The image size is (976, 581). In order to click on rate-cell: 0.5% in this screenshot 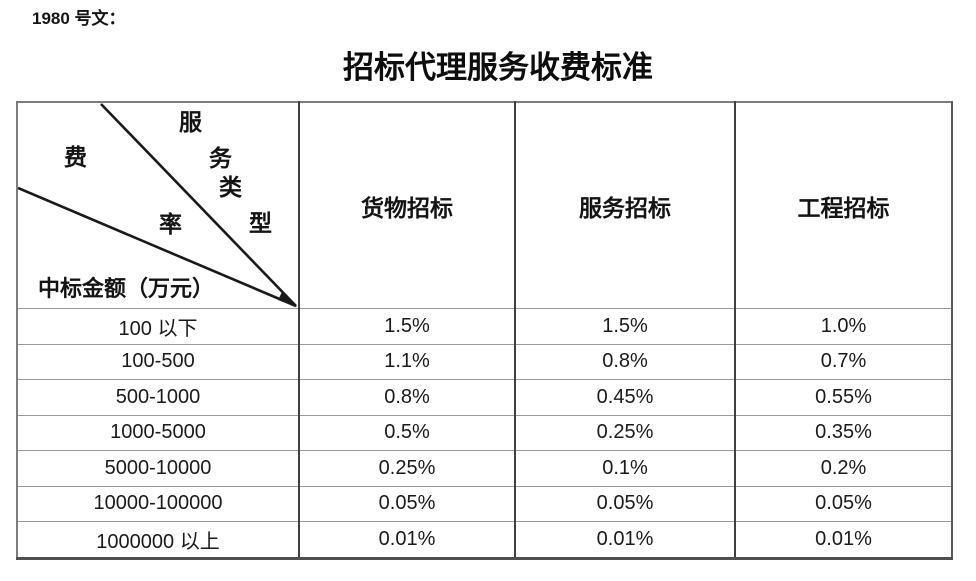, I will do `click(406, 432)`.